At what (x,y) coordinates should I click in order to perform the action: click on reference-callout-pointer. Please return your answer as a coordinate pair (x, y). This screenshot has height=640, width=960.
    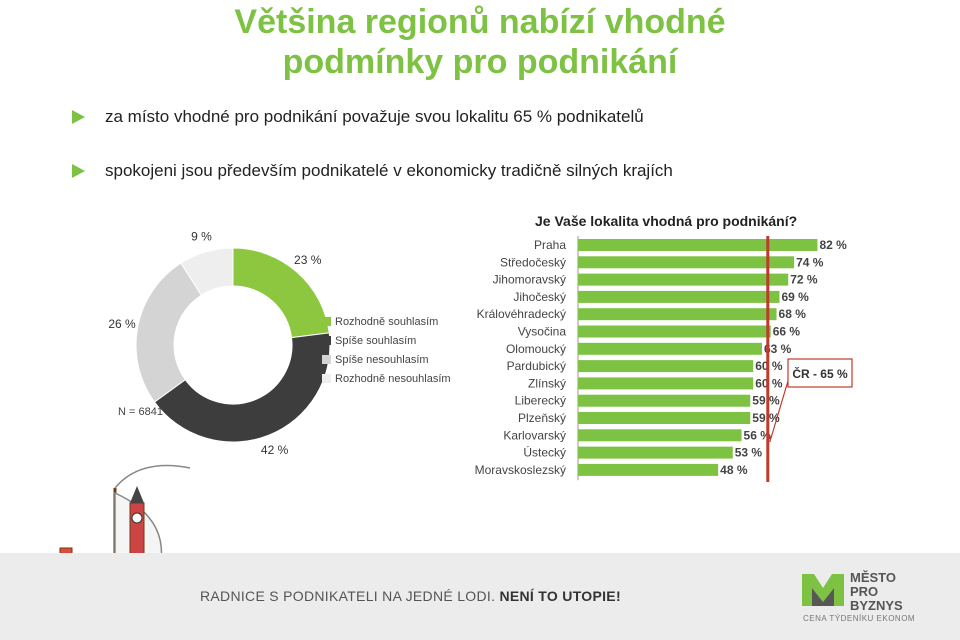
    Looking at the image, I should click on (779, 411).